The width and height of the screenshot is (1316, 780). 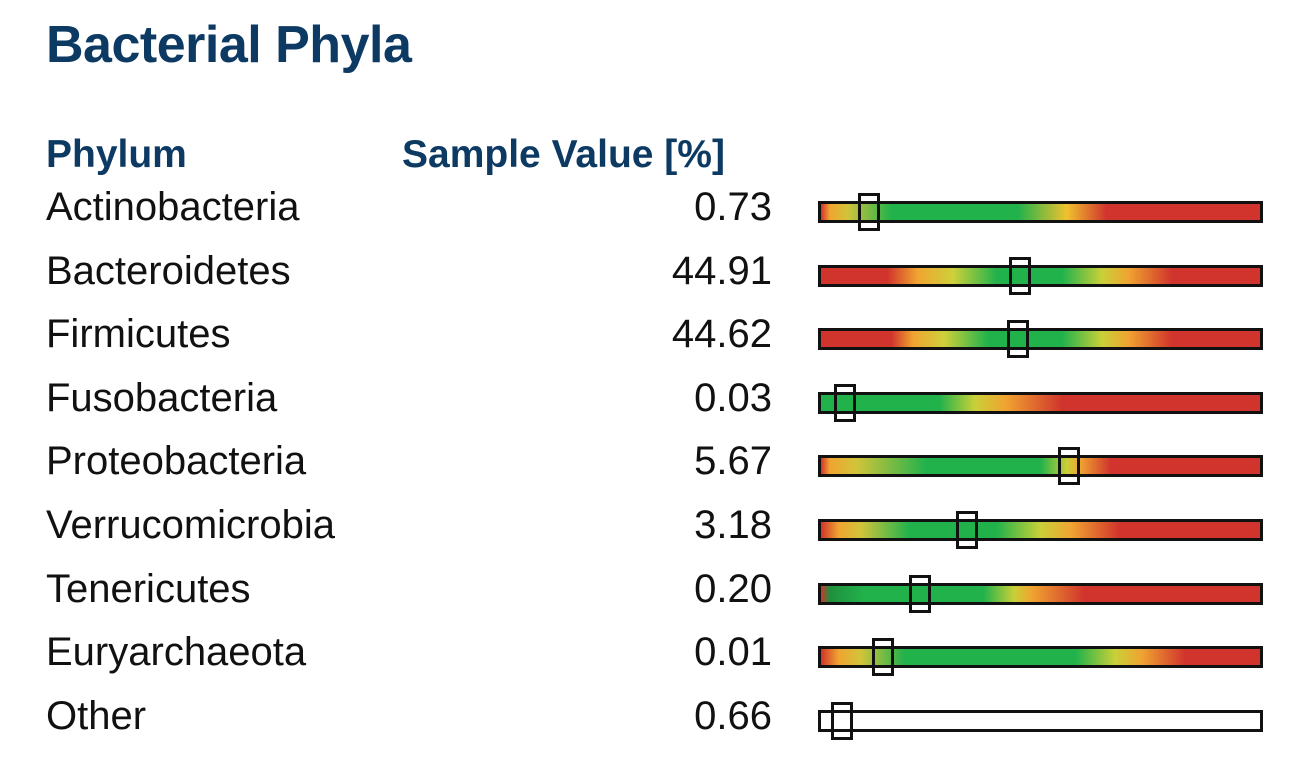 I want to click on table-row: Proteobacteria 5.67, so click(x=658, y=464).